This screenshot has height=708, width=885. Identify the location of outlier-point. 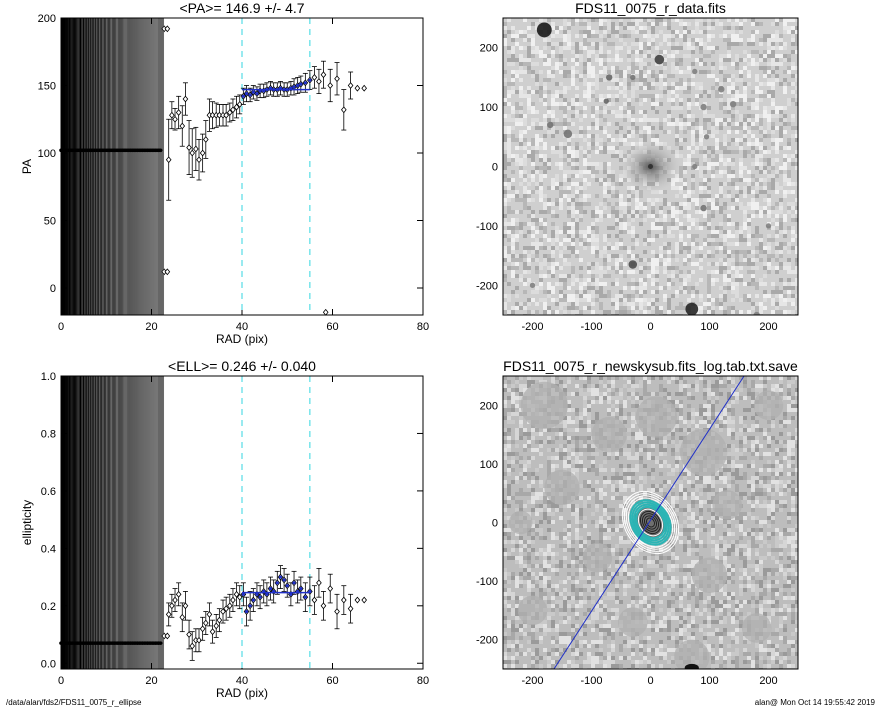
(325, 312).